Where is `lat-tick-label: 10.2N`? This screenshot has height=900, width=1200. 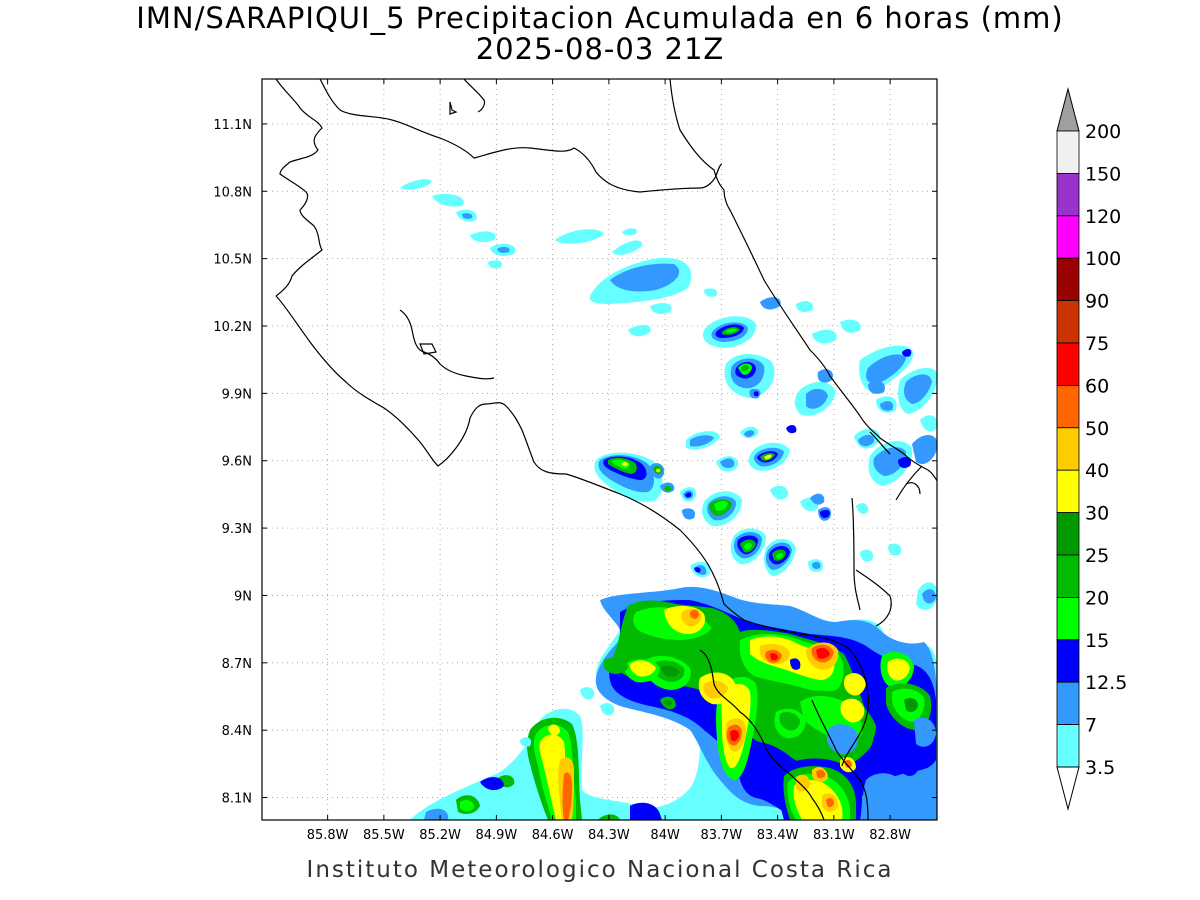
lat-tick-label: 10.2N is located at coordinates (232, 327).